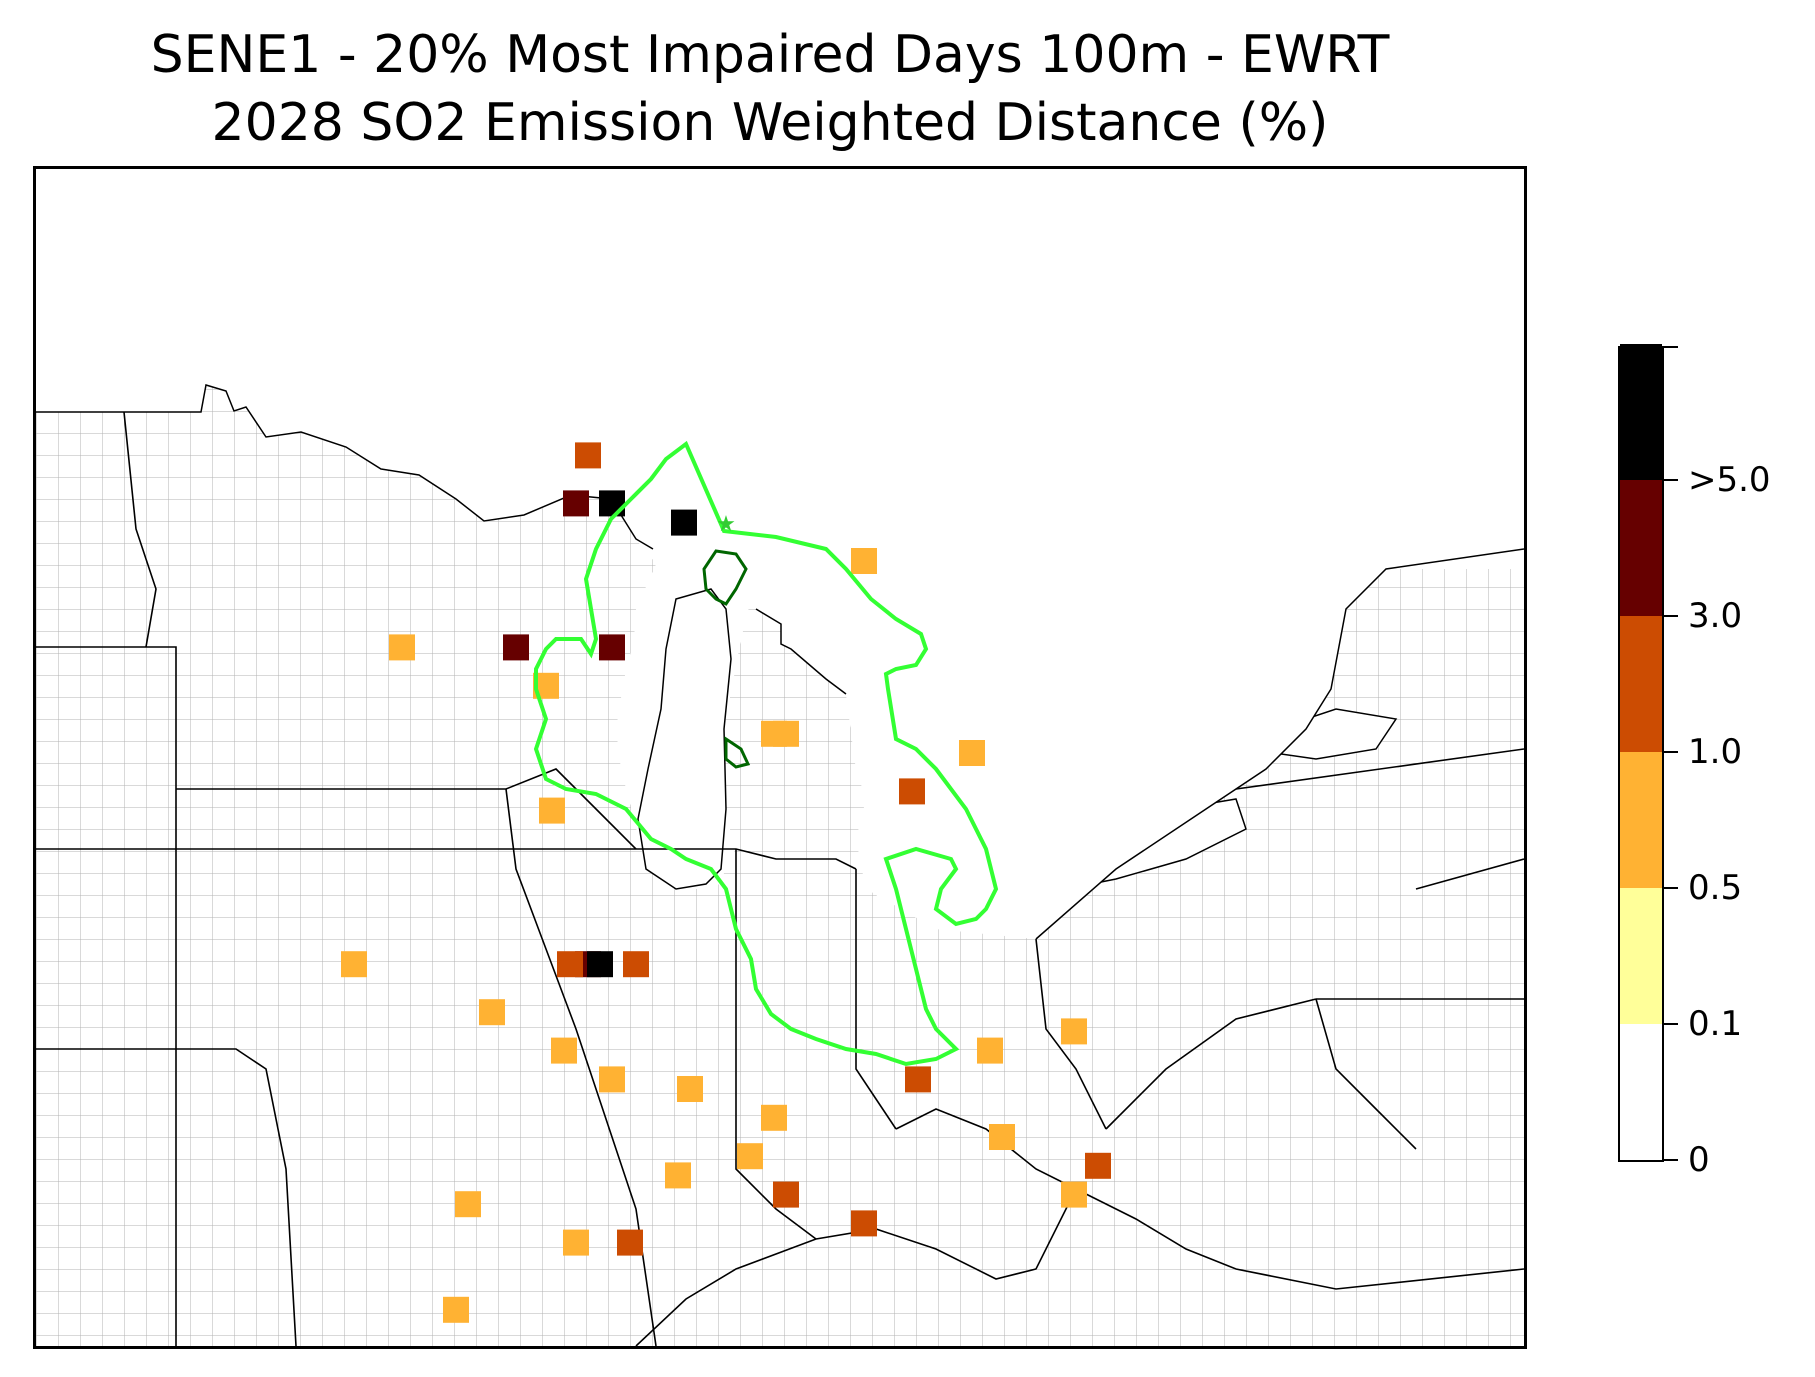 The height and width of the screenshot is (1377, 1815). Describe the element at coordinates (1715, 1024) in the screenshot. I see `colorbar-label: 0.1` at that location.